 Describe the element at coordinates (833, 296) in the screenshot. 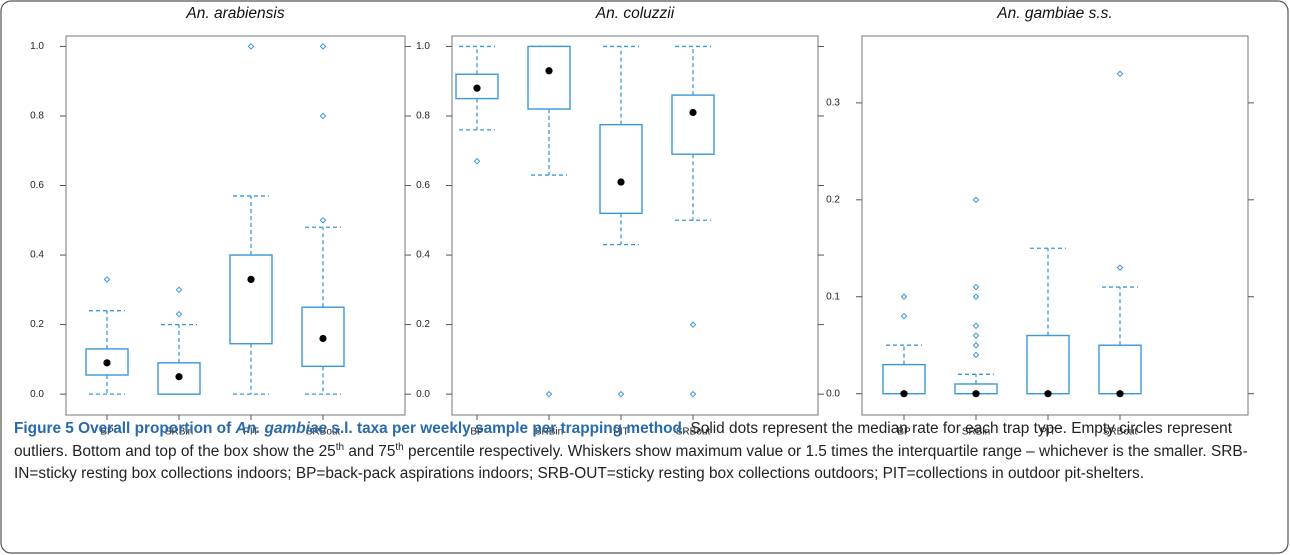

I see `y-tick-label: 0.1` at that location.